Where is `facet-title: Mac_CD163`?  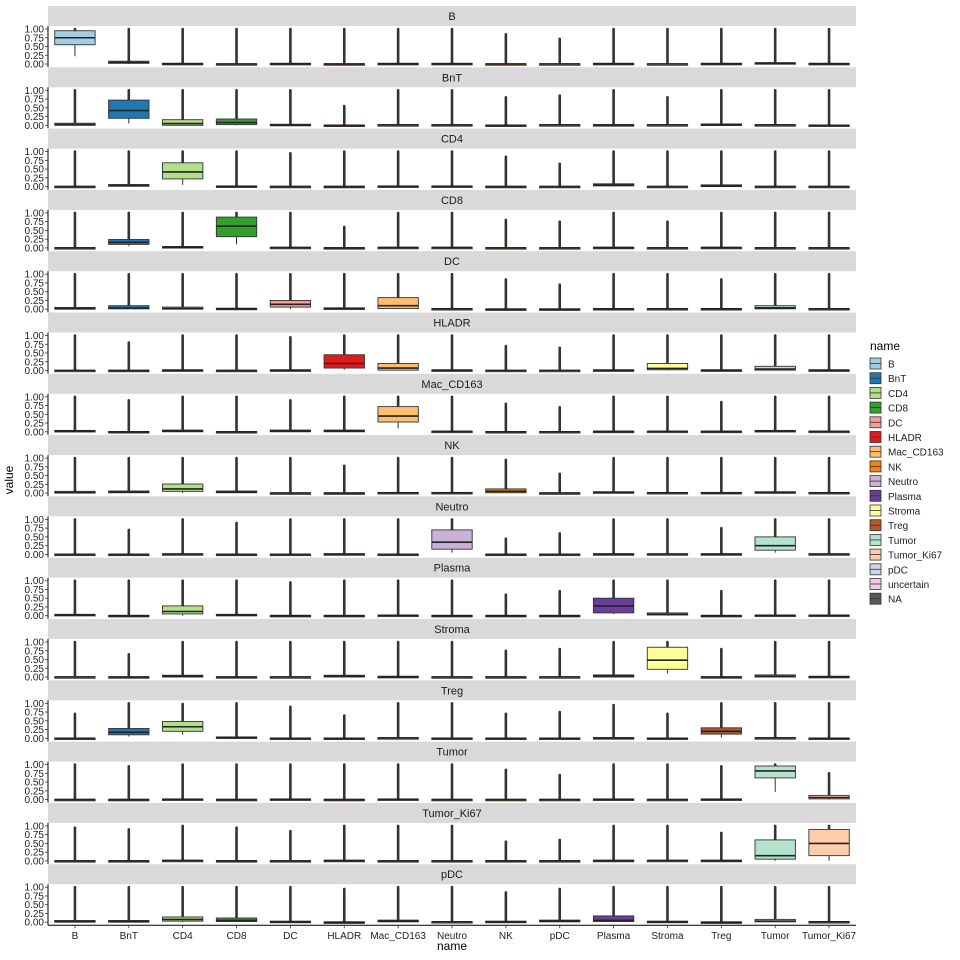 facet-title: Mac_CD163 is located at coordinates (451, 385).